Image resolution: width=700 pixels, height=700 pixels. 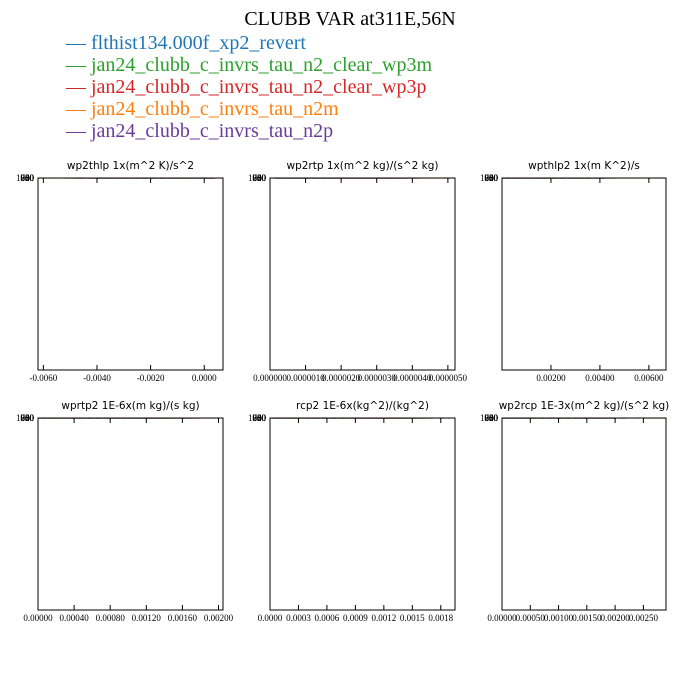 What do you see at coordinates (559, 618) in the screenshot?
I see `x-tick-label: 0.00100` at bounding box center [559, 618].